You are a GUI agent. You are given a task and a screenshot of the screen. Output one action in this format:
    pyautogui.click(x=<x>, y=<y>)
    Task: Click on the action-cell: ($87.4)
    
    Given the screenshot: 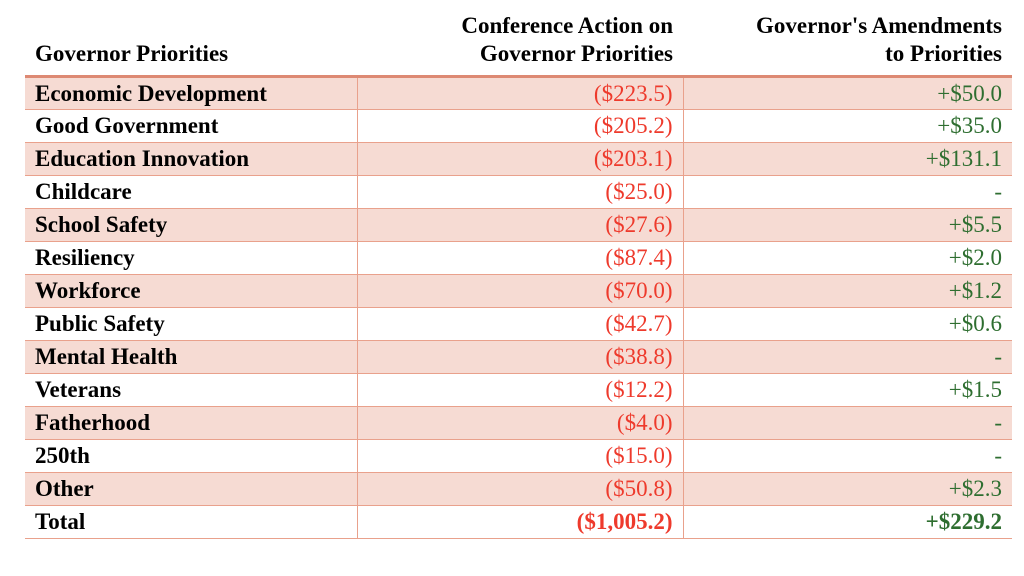 What is the action you would take?
    pyautogui.click(x=520, y=258)
    